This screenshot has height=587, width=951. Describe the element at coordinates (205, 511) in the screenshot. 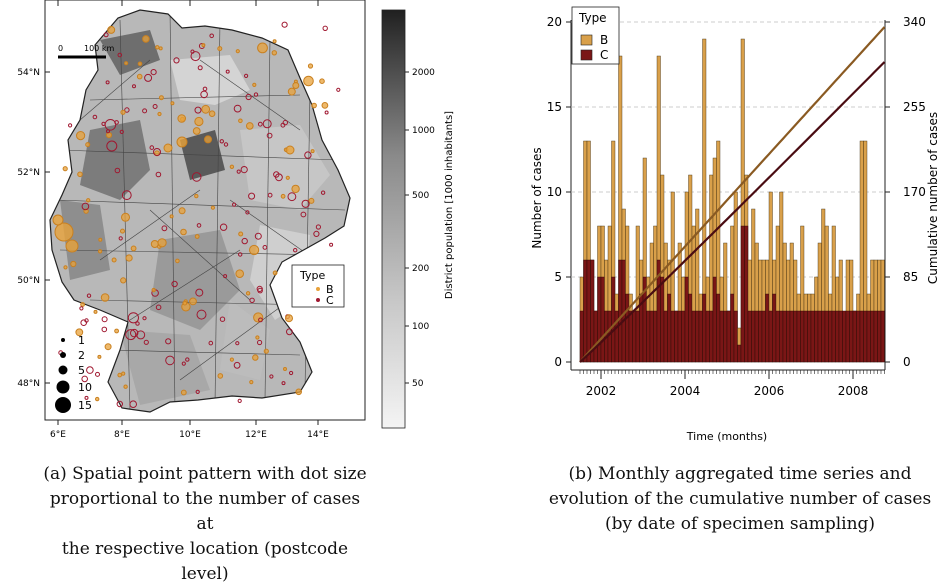

I see `caption-a-line-2: proportional to the number of cases at` at that location.